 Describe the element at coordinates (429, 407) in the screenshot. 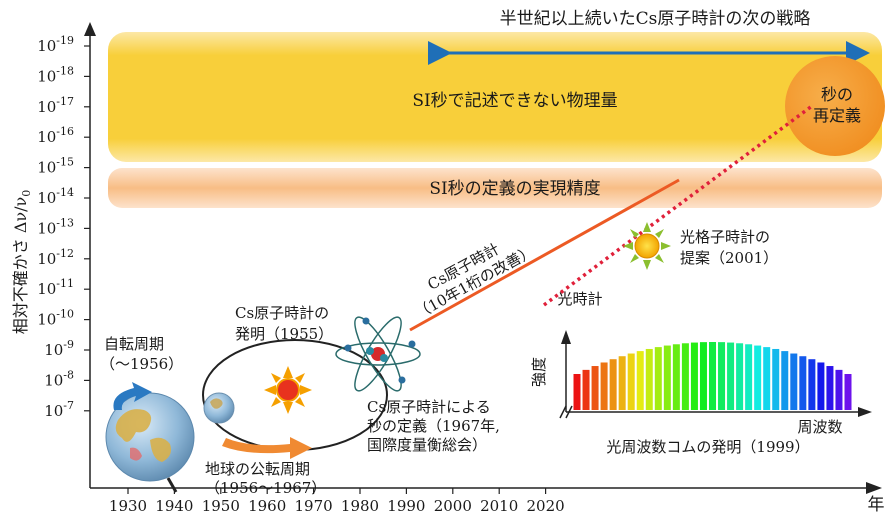

I see `cs-definition-label-line1: Cs原子時計による` at that location.